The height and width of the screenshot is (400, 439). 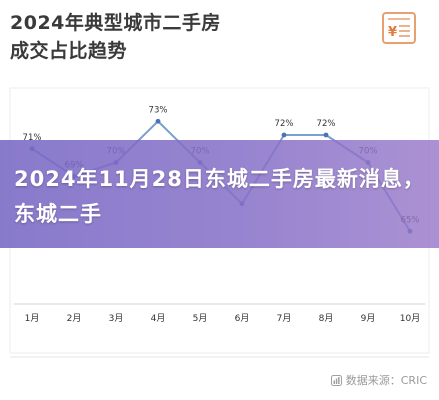 I want to click on chart-icon, so click(x=336, y=380).